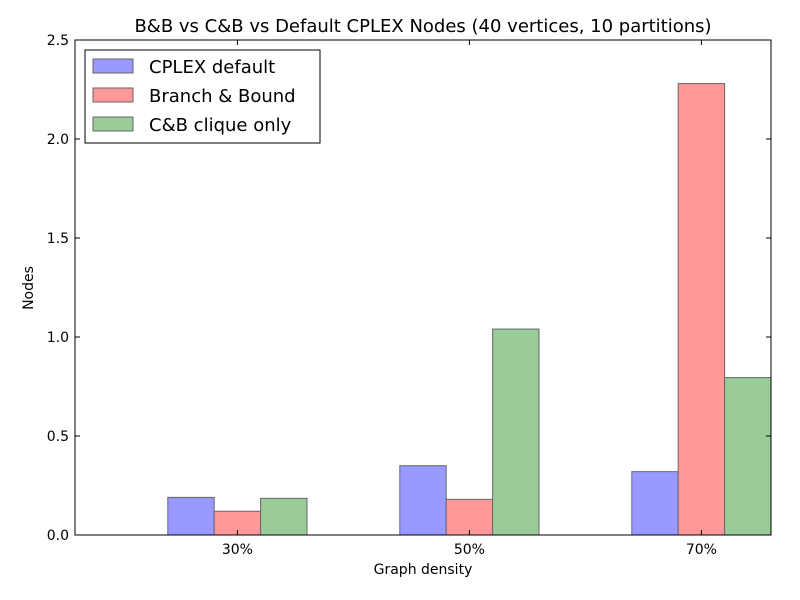  What do you see at coordinates (58, 140) in the screenshot?
I see `y-tick-label: 2.0` at bounding box center [58, 140].